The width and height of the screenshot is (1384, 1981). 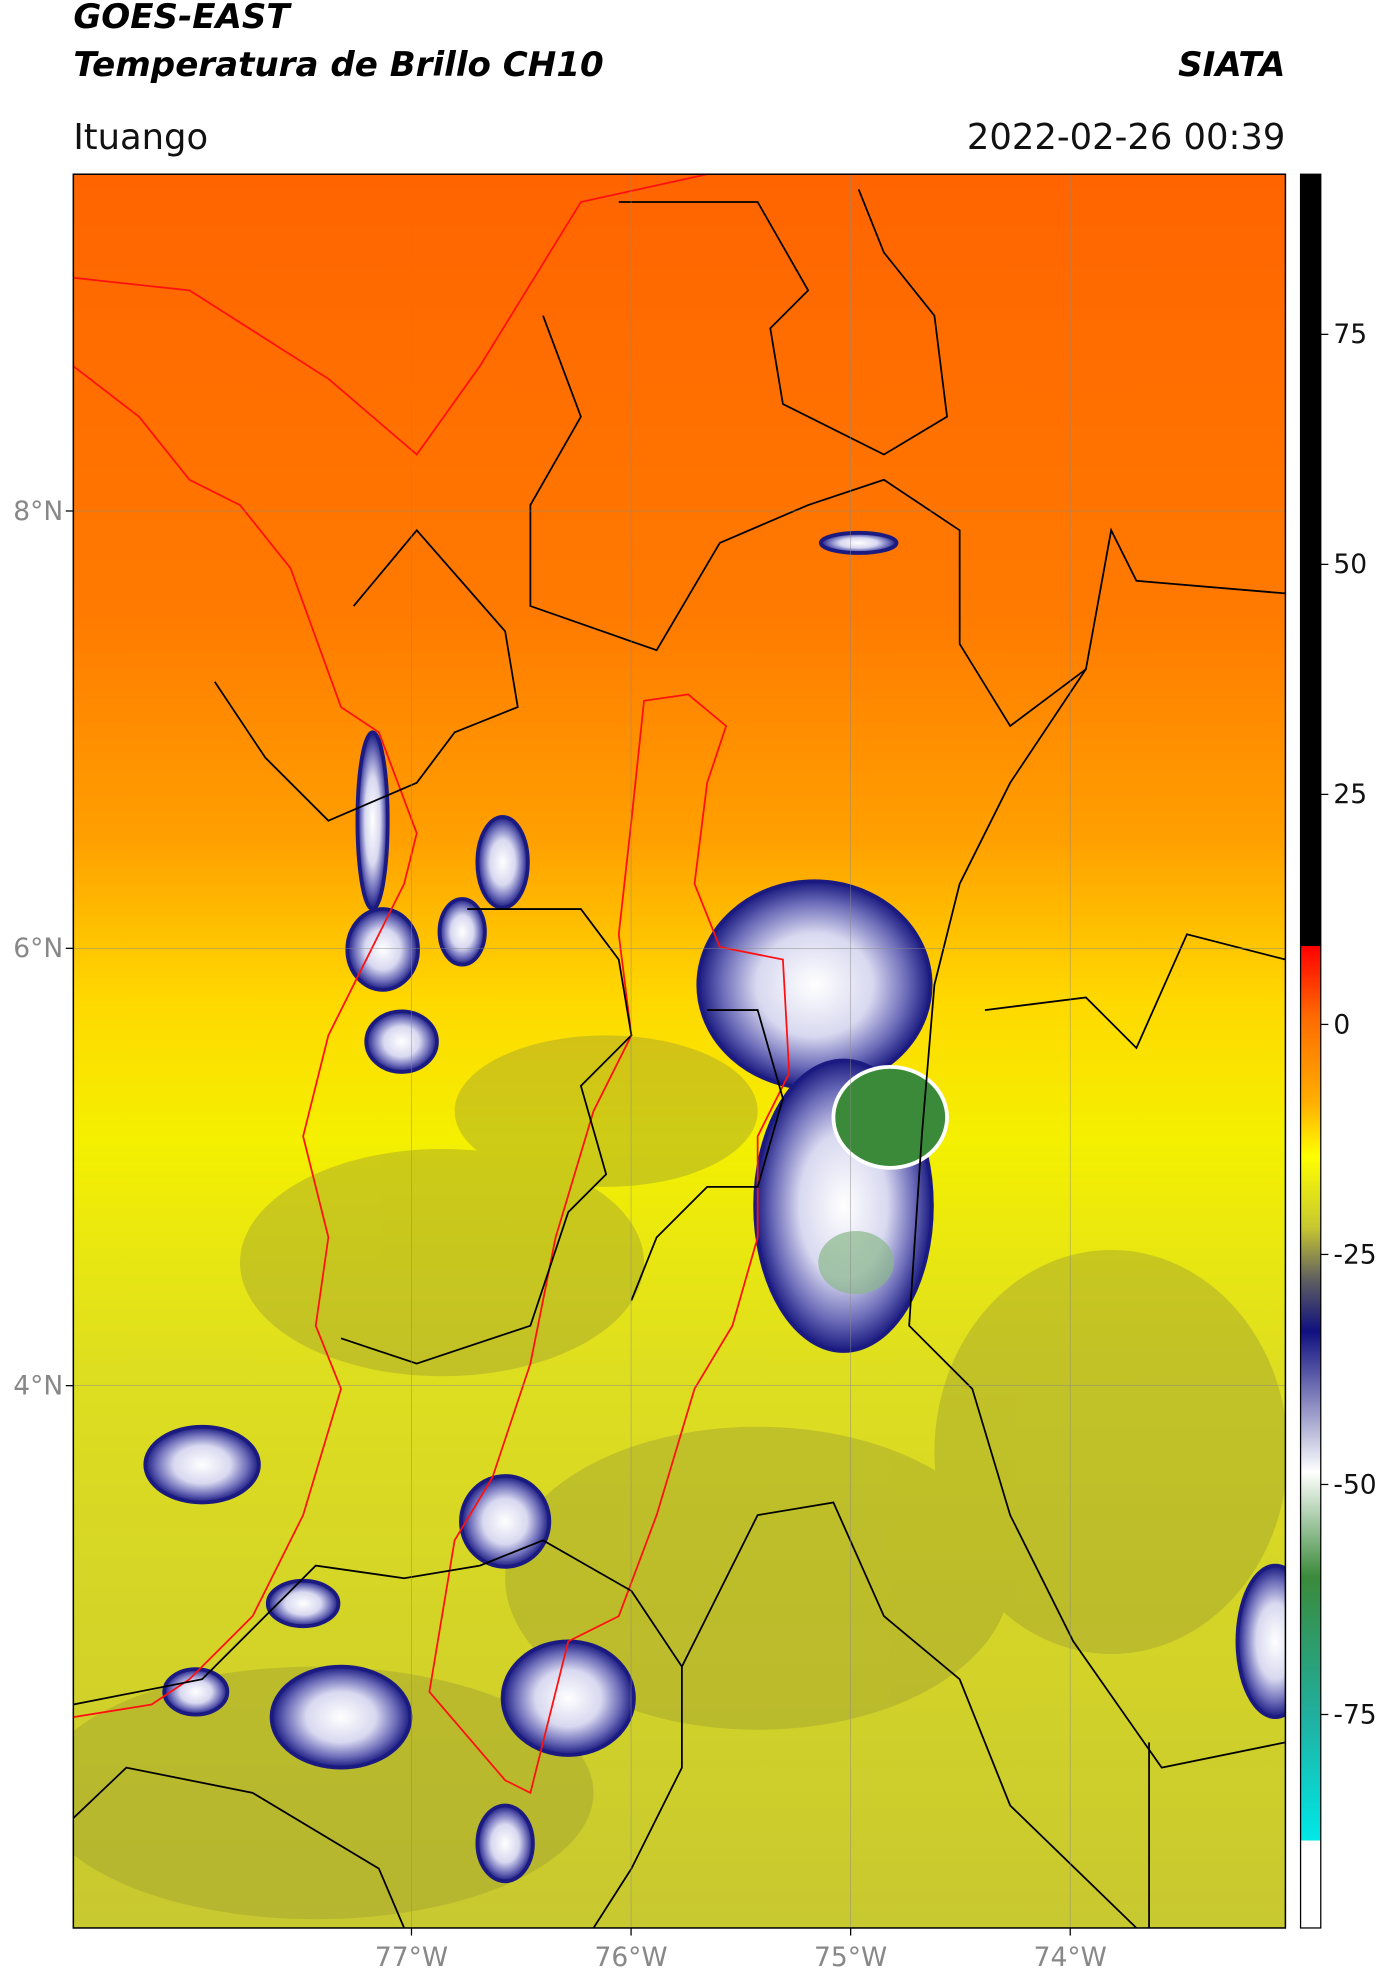 I want to click on colorbar-label: -75, so click(x=1354, y=1714).